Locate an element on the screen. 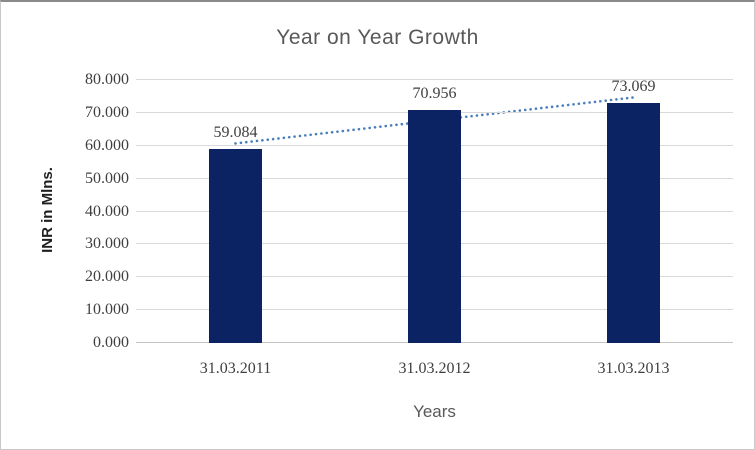 This screenshot has width=755, height=450. x-tick-label: 31.03.2012 is located at coordinates (434, 368).